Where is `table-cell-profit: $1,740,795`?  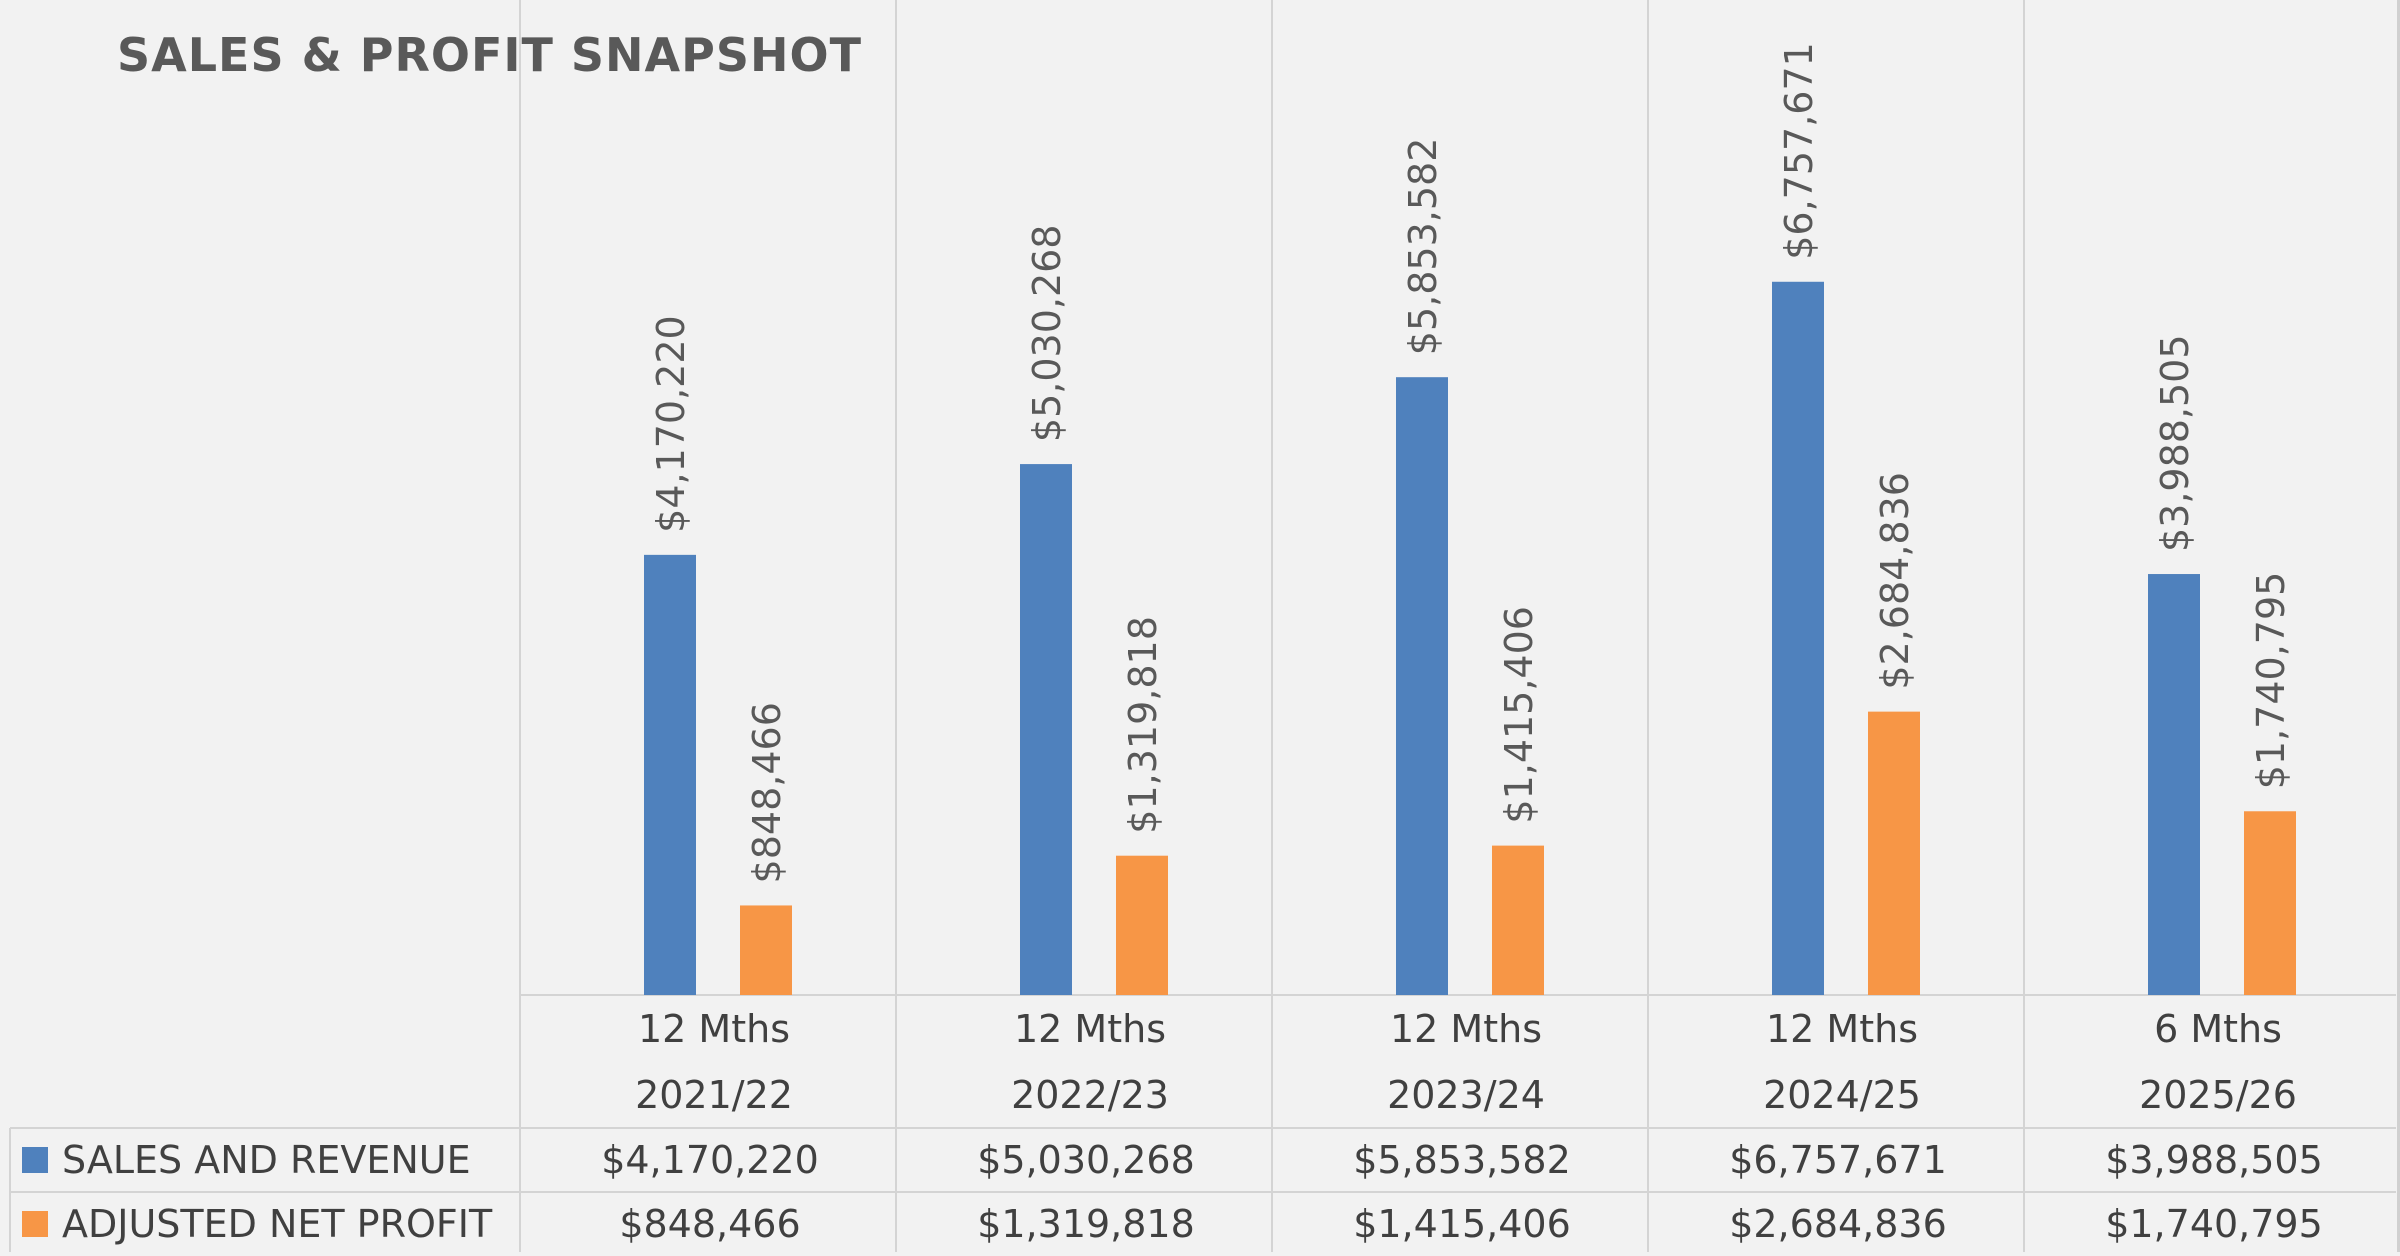 table-cell-profit: $1,740,795 is located at coordinates (2214, 1224).